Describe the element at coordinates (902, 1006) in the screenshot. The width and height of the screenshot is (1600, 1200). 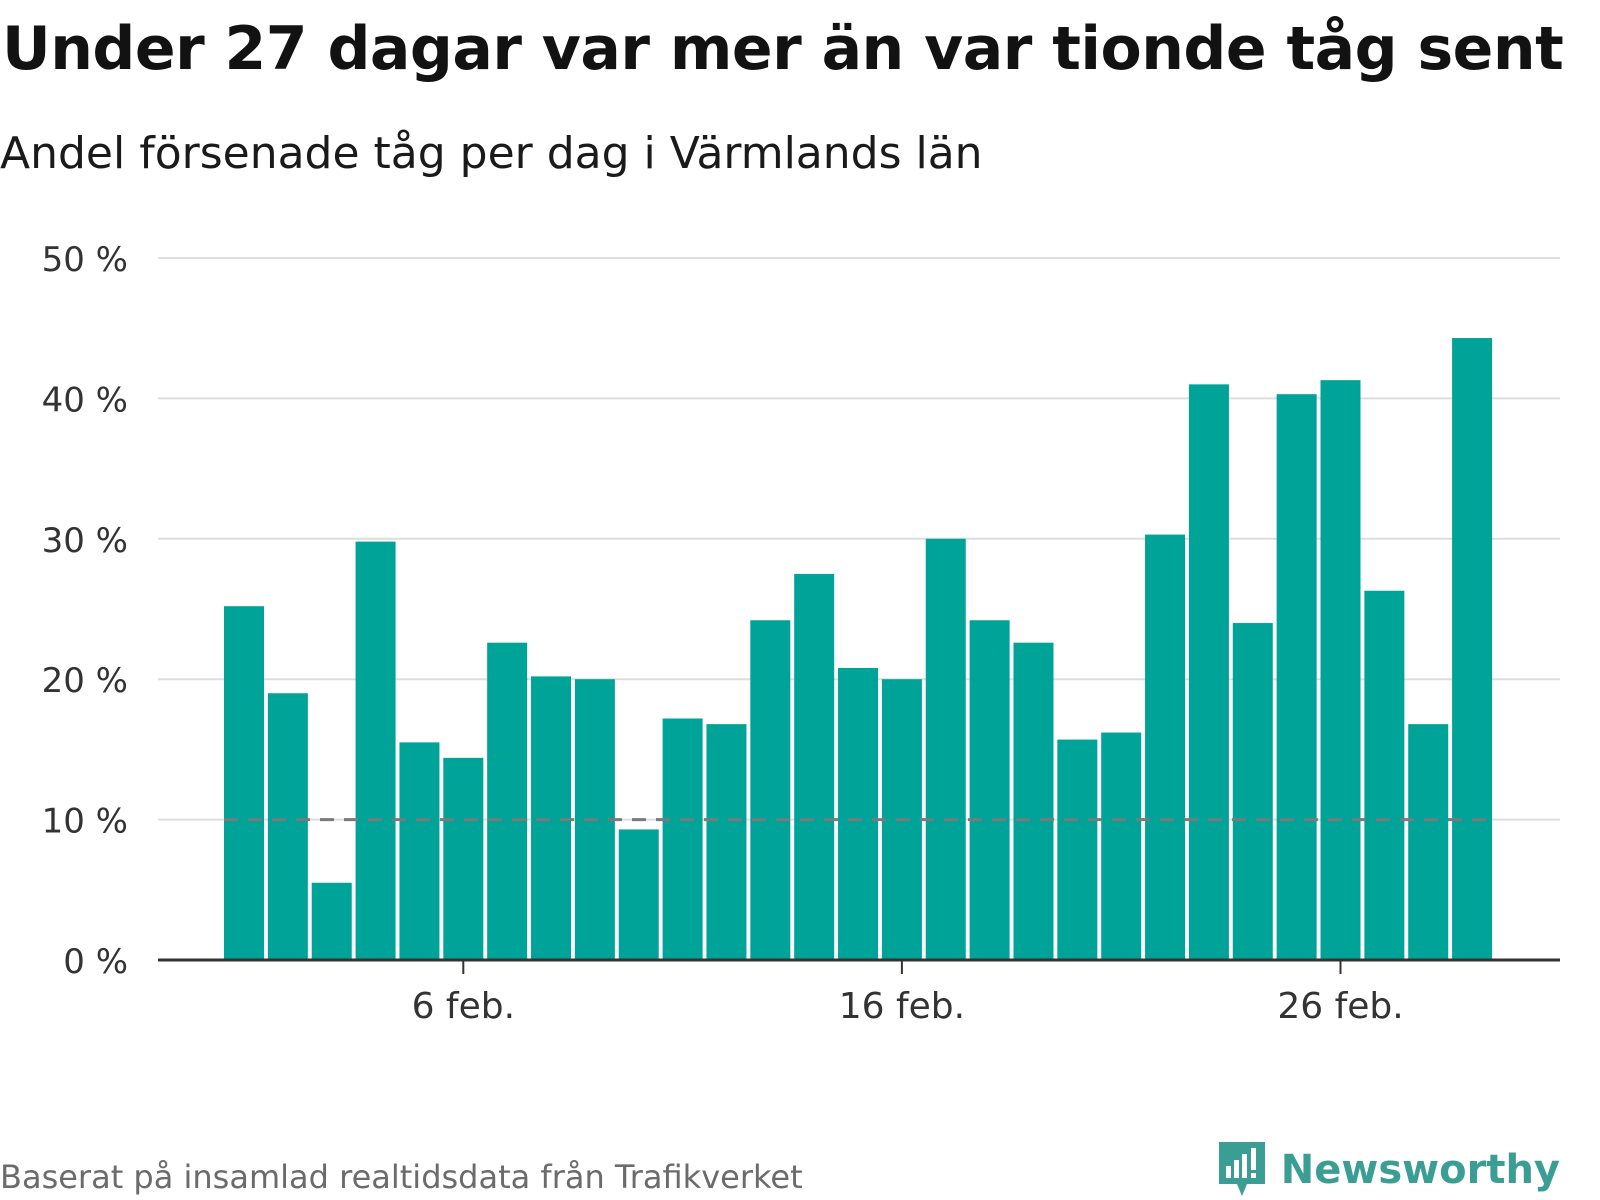
I see `x-tick-label: 16 feb.` at that location.